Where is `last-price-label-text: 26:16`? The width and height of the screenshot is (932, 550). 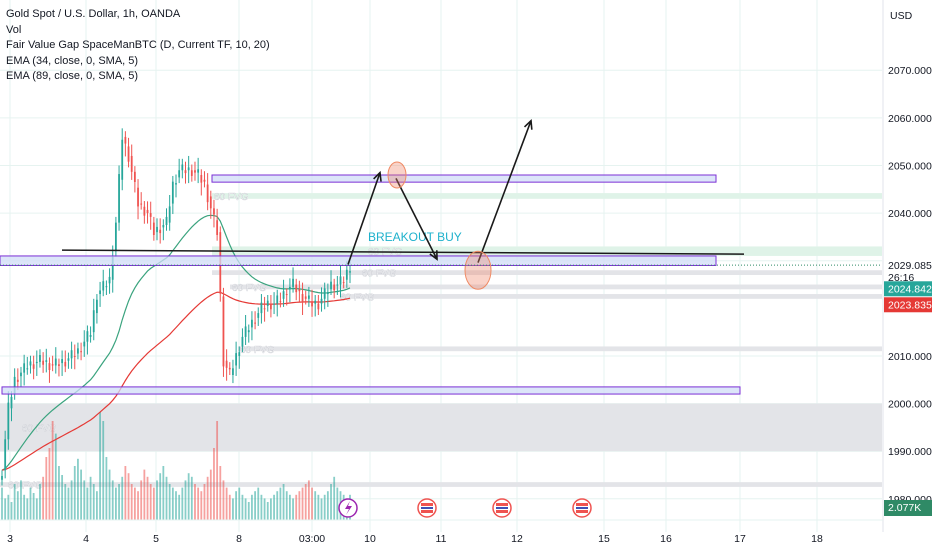
last-price-label-text: 26:16 is located at coordinates (901, 278).